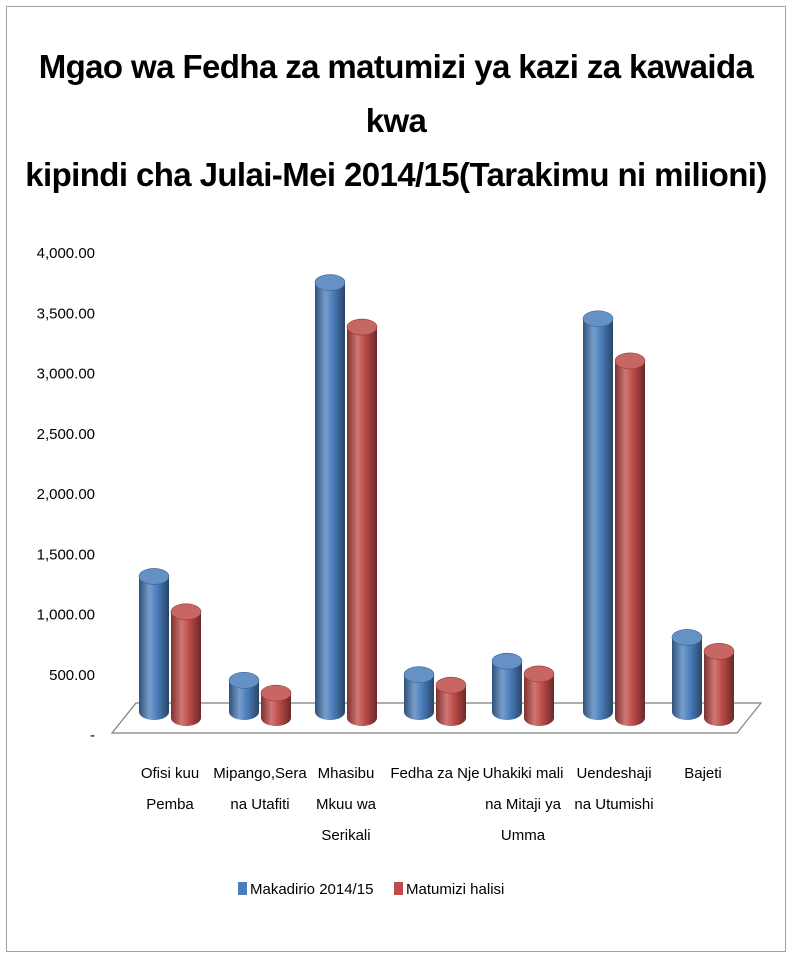 This screenshot has height=953, width=792. Describe the element at coordinates (523, 804) in the screenshot. I see `x-tick-label: na Mitaji ya` at that location.